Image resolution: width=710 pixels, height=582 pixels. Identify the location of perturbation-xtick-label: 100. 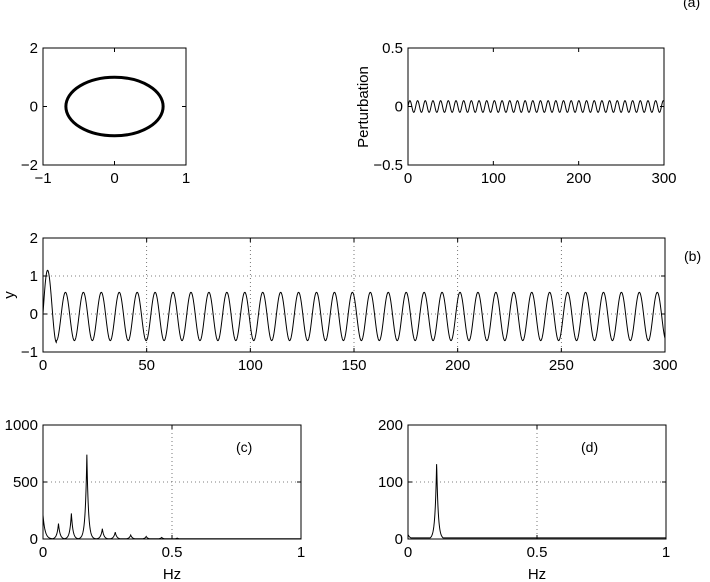
(493, 178).